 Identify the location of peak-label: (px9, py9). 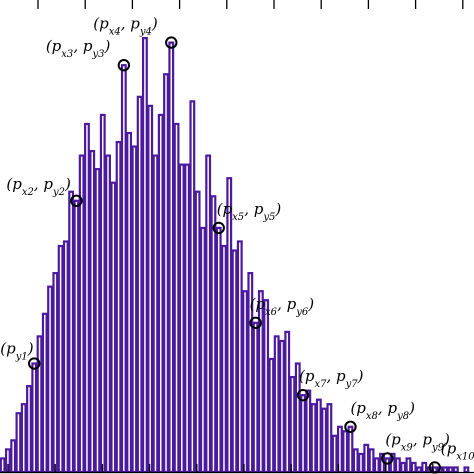
(417, 441).